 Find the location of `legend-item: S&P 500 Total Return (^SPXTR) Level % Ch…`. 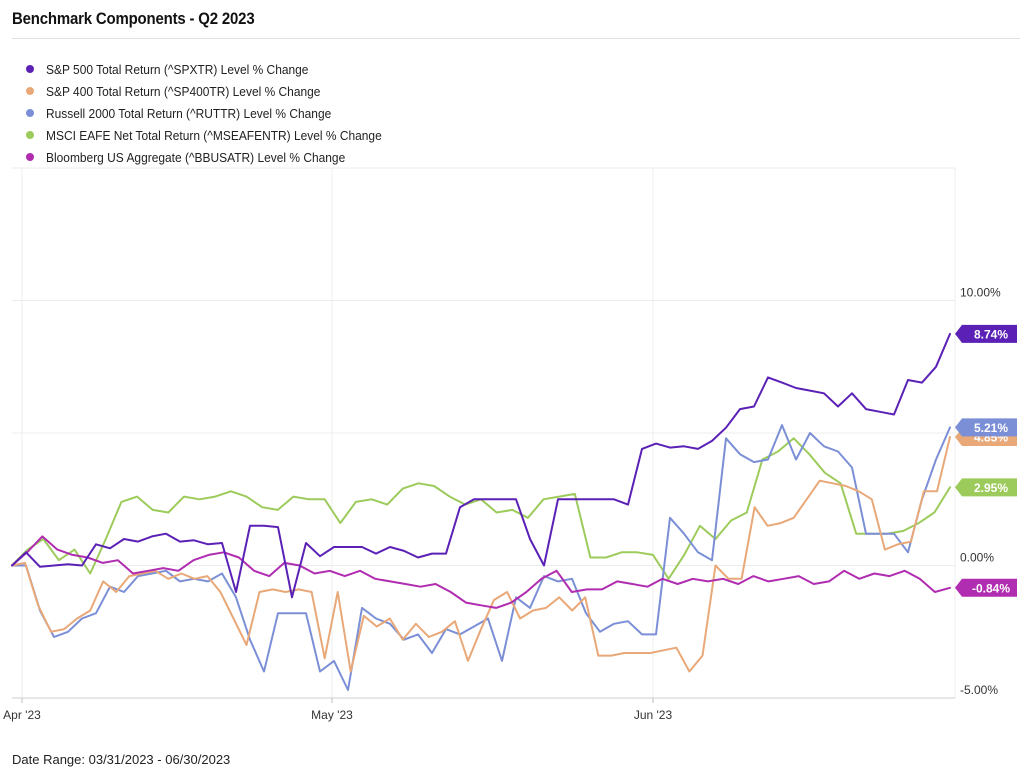

legend-item: S&P 500 Total Return (^SPXTR) Level % Ch… is located at coordinates (218, 69).